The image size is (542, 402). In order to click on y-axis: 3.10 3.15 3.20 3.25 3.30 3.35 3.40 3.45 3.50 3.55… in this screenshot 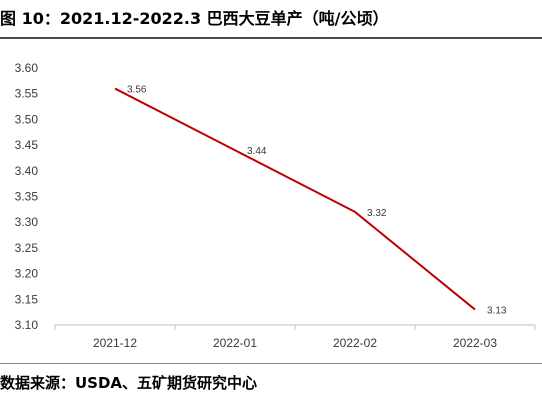, I will do `click(27, 196)`.